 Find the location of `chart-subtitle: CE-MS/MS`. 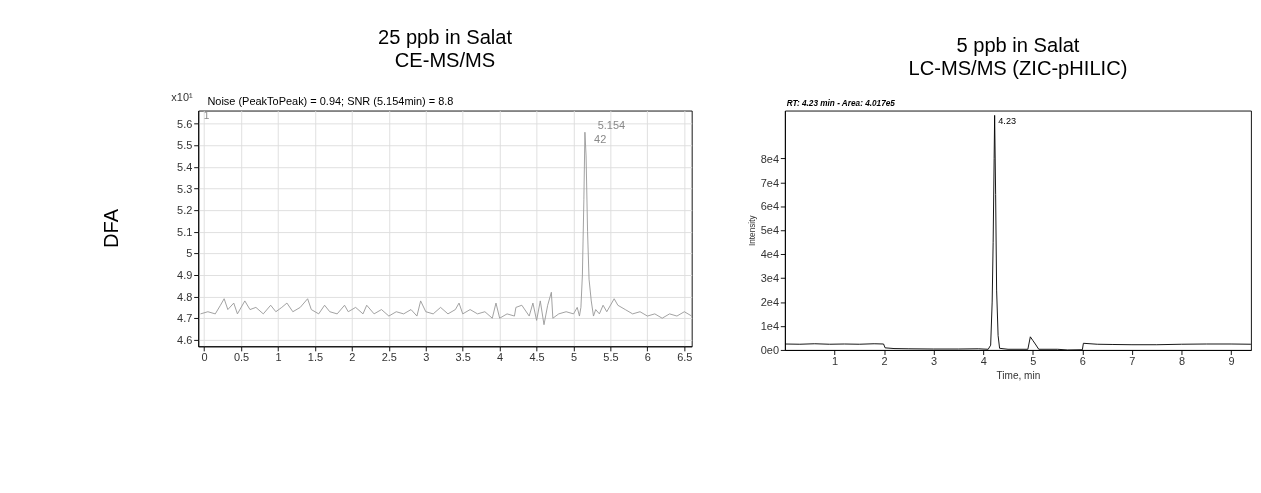

chart-subtitle: CE-MS/MS is located at coordinates (445, 59).